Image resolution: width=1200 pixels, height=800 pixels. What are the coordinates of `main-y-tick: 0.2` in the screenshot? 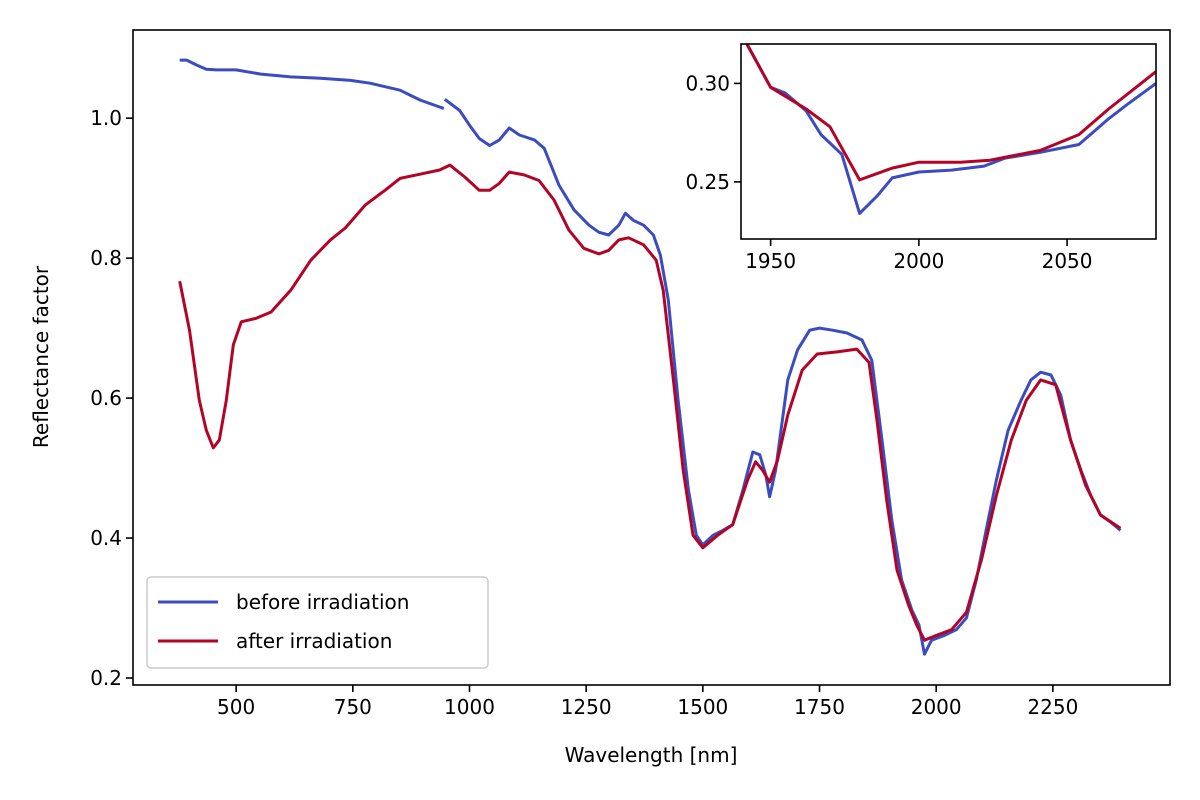 It's located at (111, 678).